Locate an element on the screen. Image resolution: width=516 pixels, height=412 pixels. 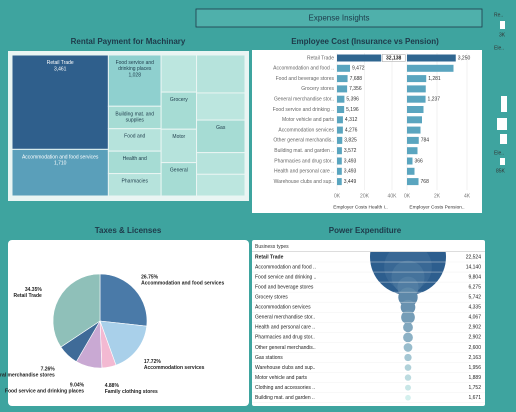
category-label: Food and beverage stores is located at coordinates (305, 79).